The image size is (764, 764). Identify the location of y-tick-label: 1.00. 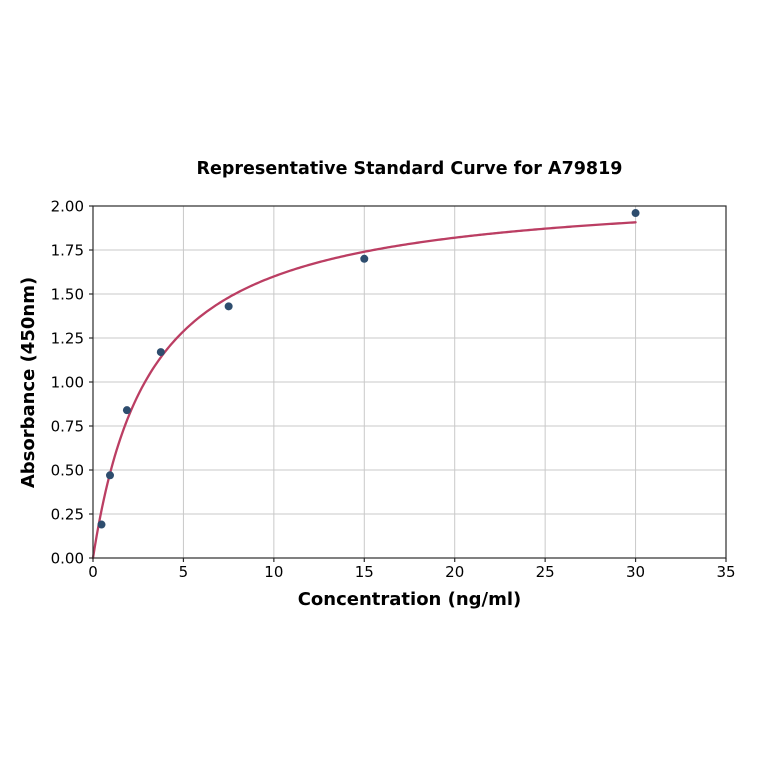
(67, 383).